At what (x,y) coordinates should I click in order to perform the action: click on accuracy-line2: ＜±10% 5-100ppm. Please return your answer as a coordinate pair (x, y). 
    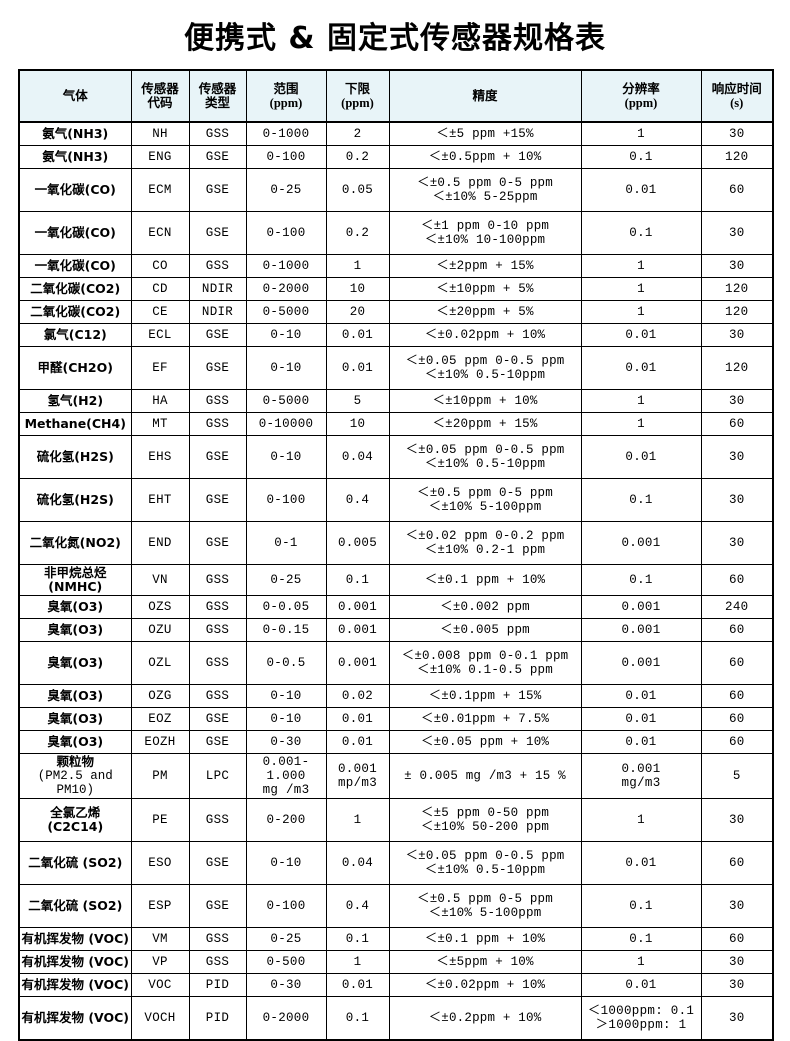
    Looking at the image, I should click on (485, 507).